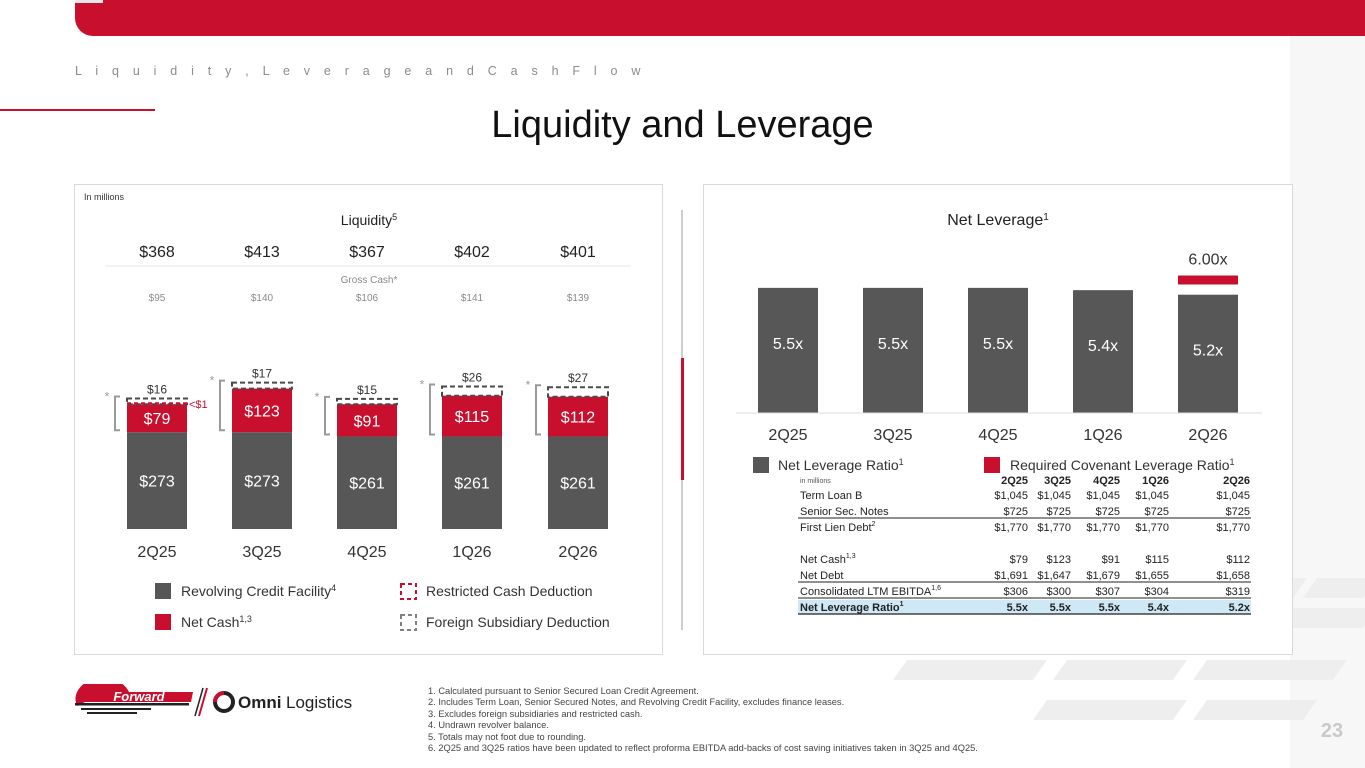 The height and width of the screenshot is (768, 1365). I want to click on table-cell: $304, so click(1157, 592).